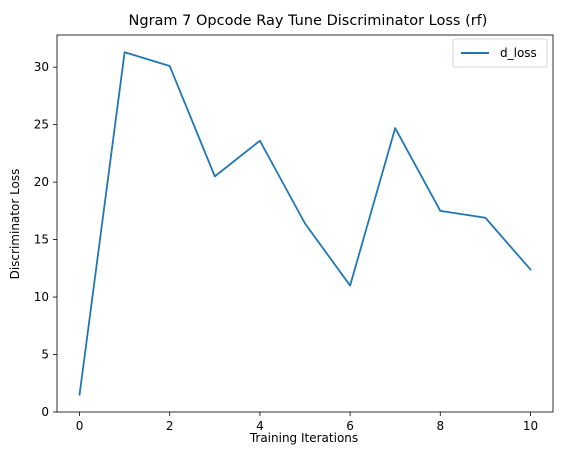 The width and height of the screenshot is (562, 455). What do you see at coordinates (440, 426) in the screenshot?
I see `x-tick-label: 8` at bounding box center [440, 426].